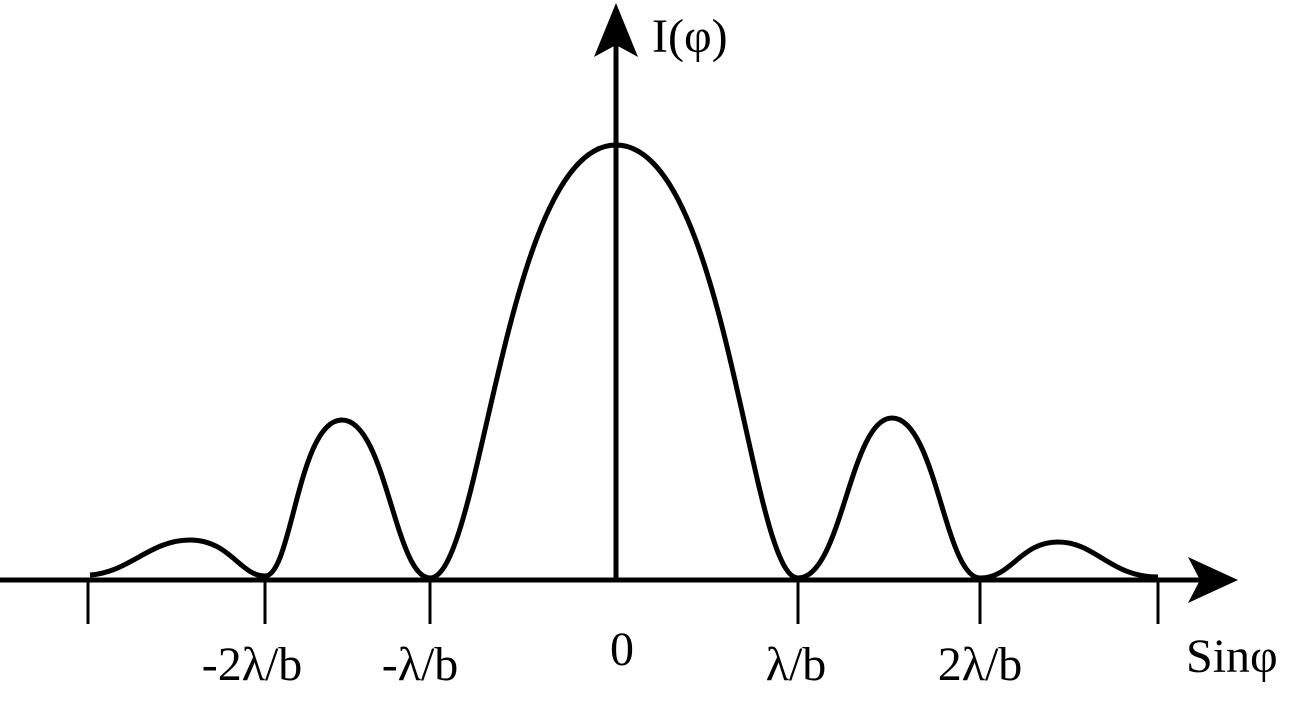  Describe the element at coordinates (622, 649) in the screenshot. I see `tick-label: 0` at that location.